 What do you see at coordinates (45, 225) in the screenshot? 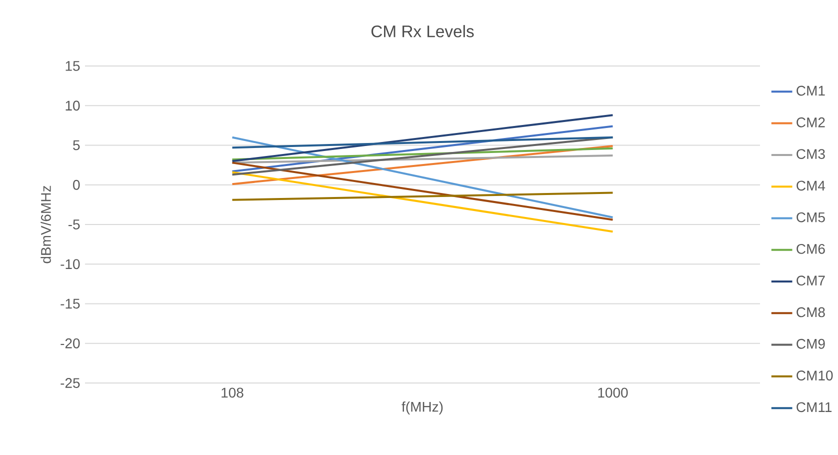
I see `y-axis-title: dBmV/6MHz` at bounding box center [45, 225].